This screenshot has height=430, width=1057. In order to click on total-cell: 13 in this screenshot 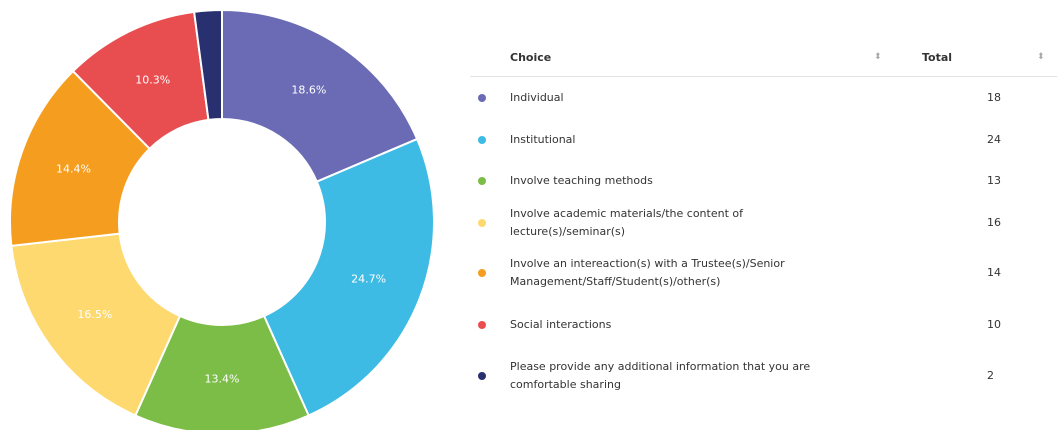, I will do `click(994, 180)`.